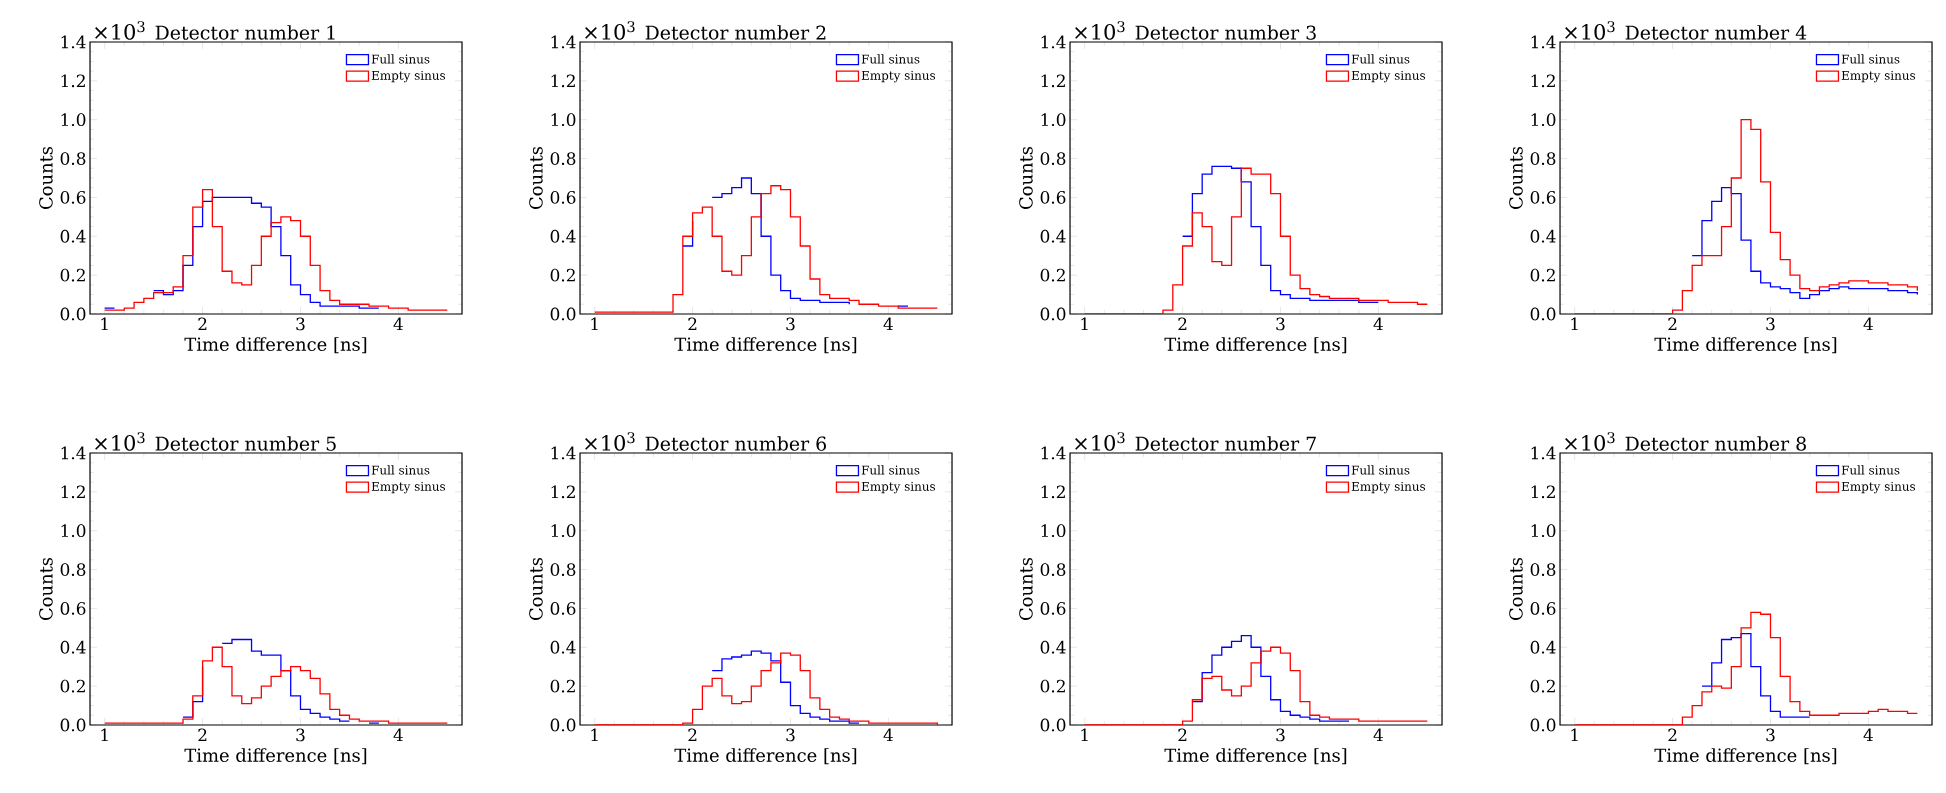  I want to click on chart-title: Detector number 6, so click(735, 443).